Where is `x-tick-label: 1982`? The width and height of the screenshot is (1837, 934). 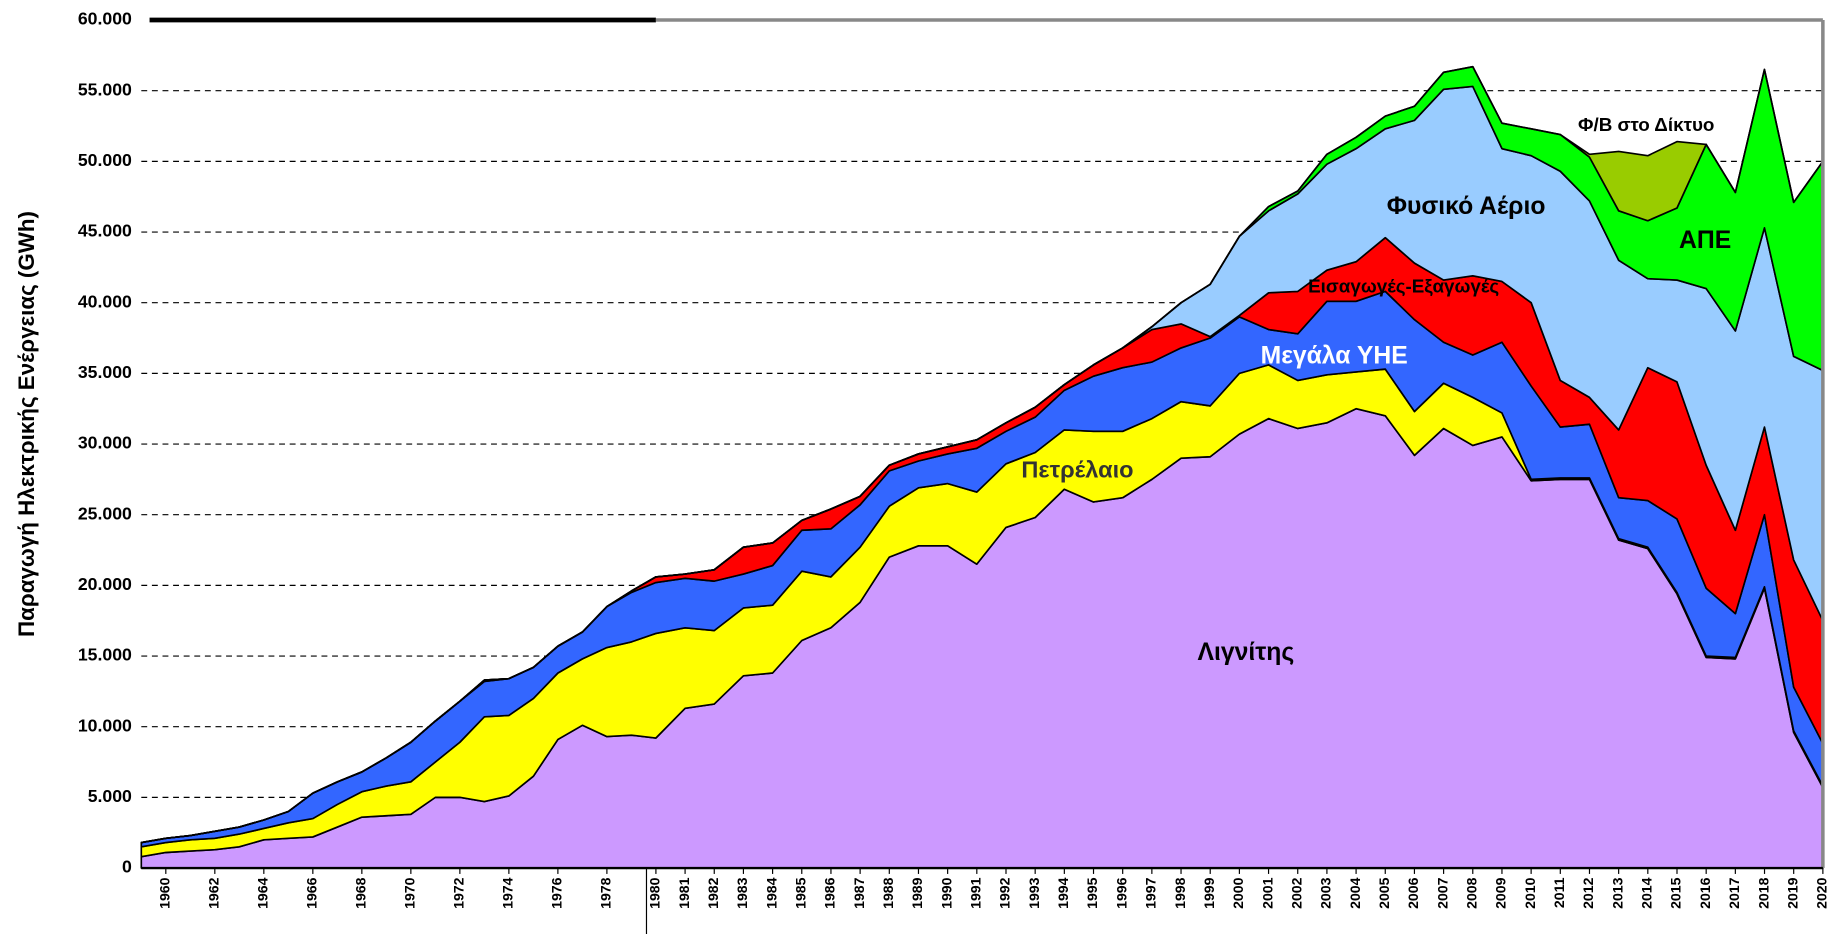
x-tick-label: 1982 is located at coordinates (713, 893).